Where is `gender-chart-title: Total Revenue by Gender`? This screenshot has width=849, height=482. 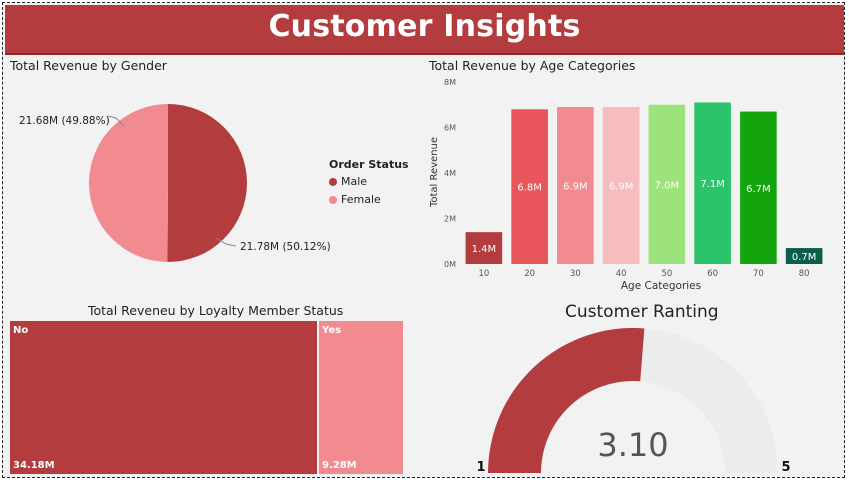 gender-chart-title: Total Revenue by Gender is located at coordinates (88, 65).